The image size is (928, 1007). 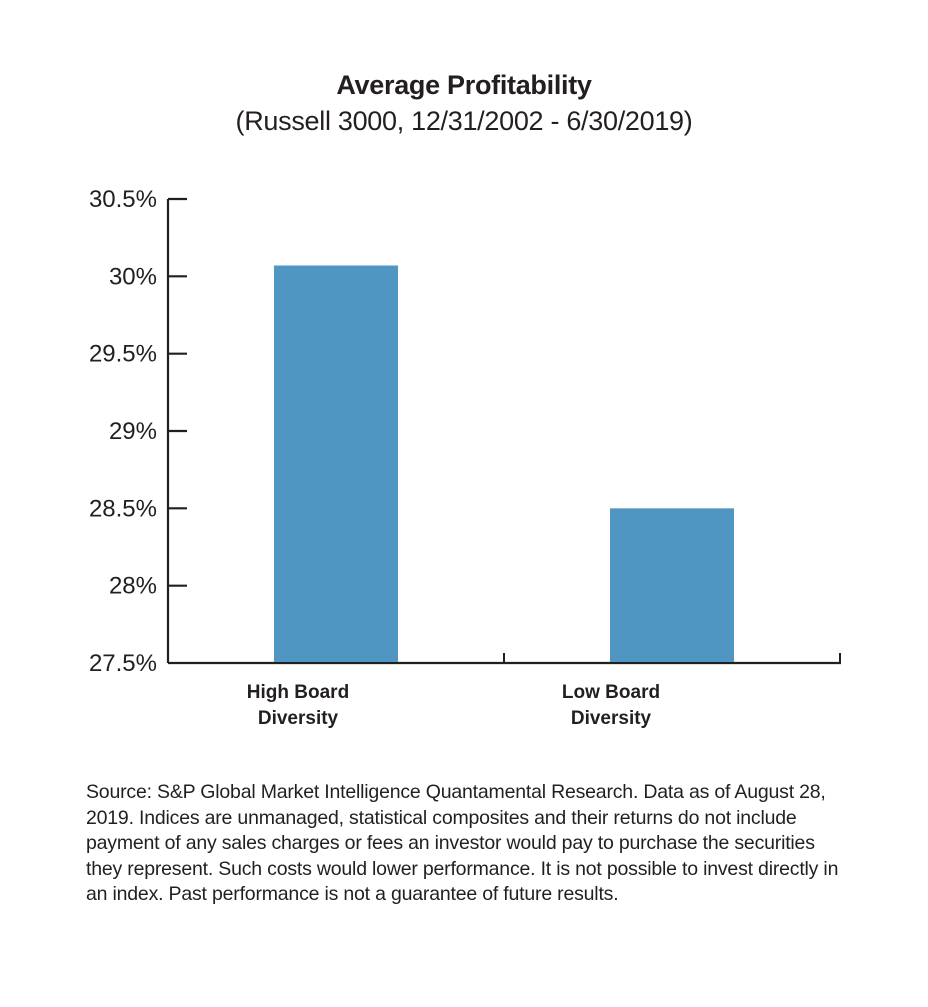 What do you see at coordinates (133, 276) in the screenshot?
I see `y-tick-label: 30%` at bounding box center [133, 276].